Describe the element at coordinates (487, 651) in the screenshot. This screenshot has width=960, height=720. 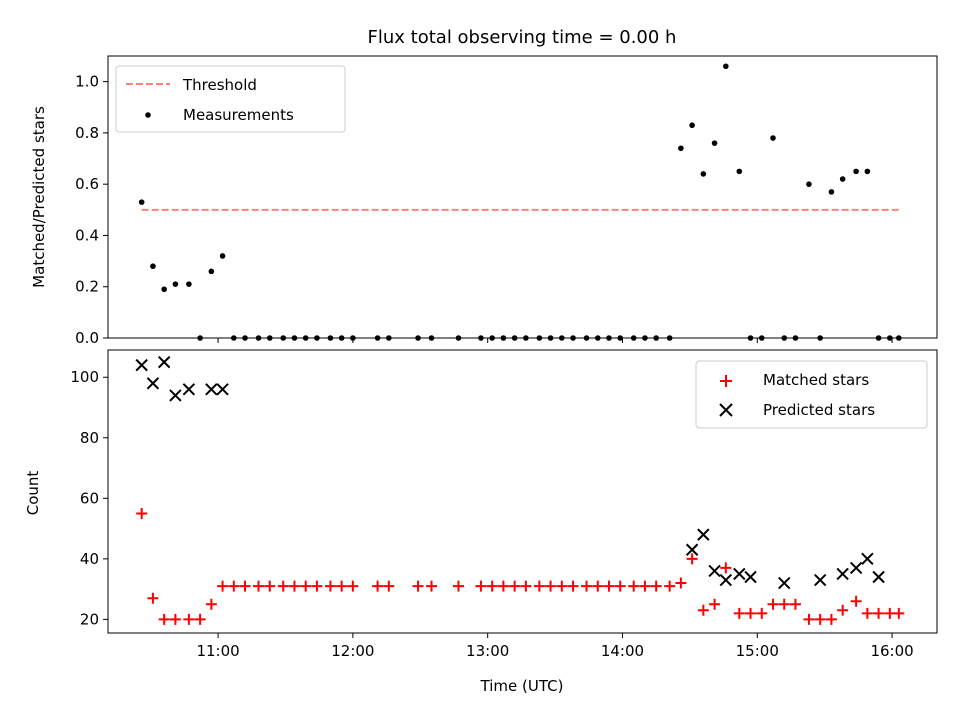
I see `x-tick-label: 13:00` at that location.